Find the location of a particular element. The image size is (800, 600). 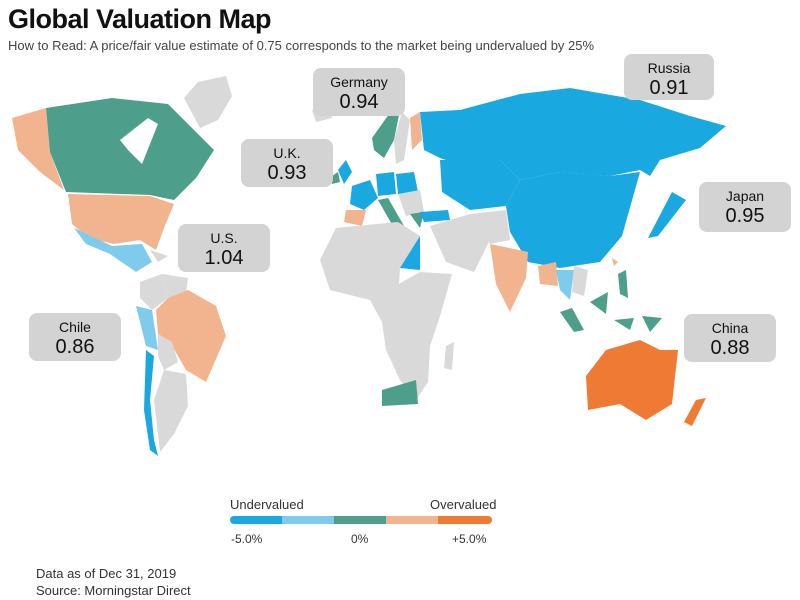

callout-chile: Chile 0.86 is located at coordinates (75, 337).